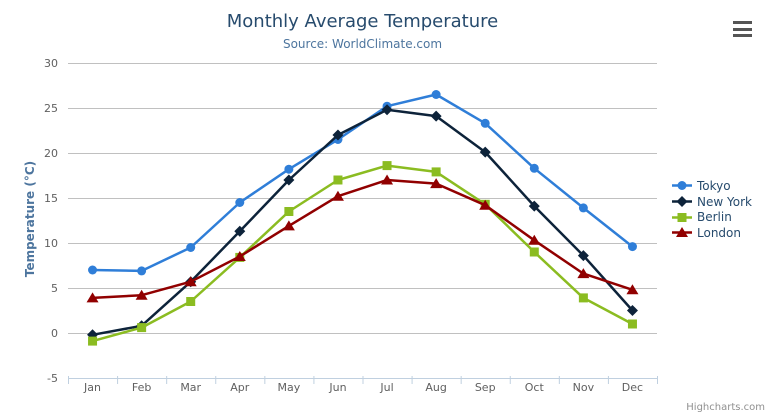 This screenshot has width=769, height=416. Describe the element at coordinates (724, 201) in the screenshot. I see `legend-item-label: New York` at that location.